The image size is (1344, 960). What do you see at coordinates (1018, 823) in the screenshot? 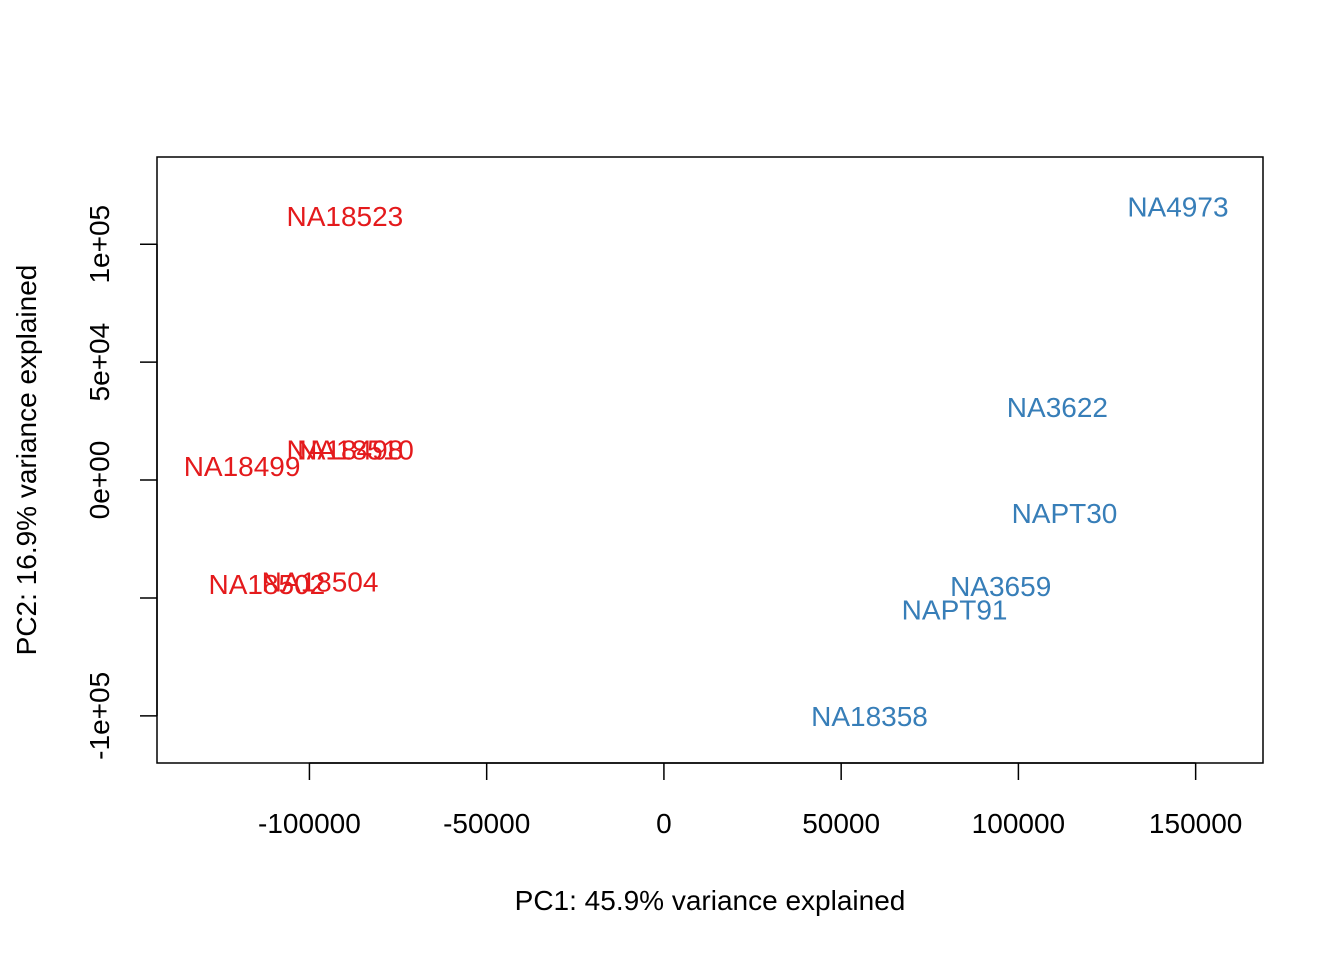
I see `x-tick-label: 100000` at bounding box center [1018, 823].